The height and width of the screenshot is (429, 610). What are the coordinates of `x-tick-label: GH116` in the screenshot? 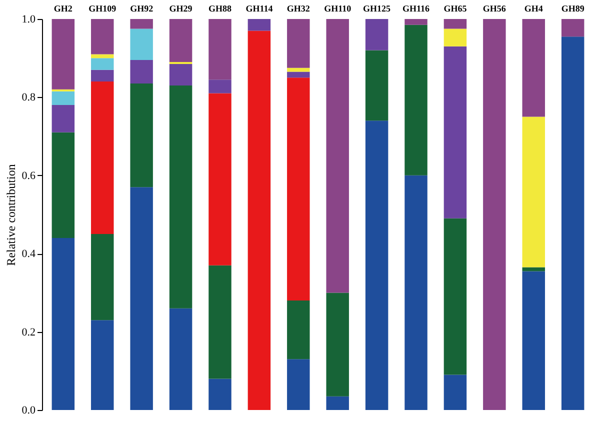 It's located at (416, 9).